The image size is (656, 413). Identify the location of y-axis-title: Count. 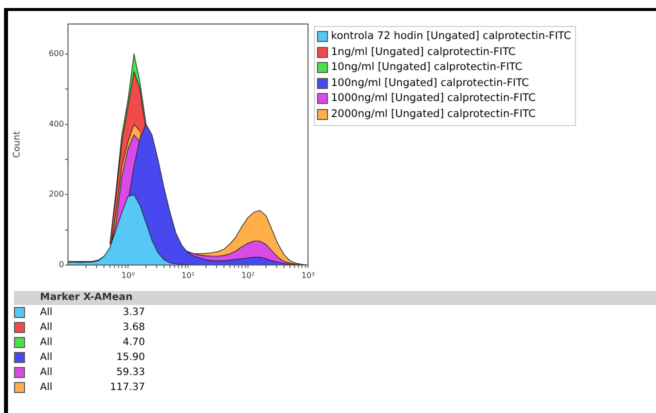
(17, 144).